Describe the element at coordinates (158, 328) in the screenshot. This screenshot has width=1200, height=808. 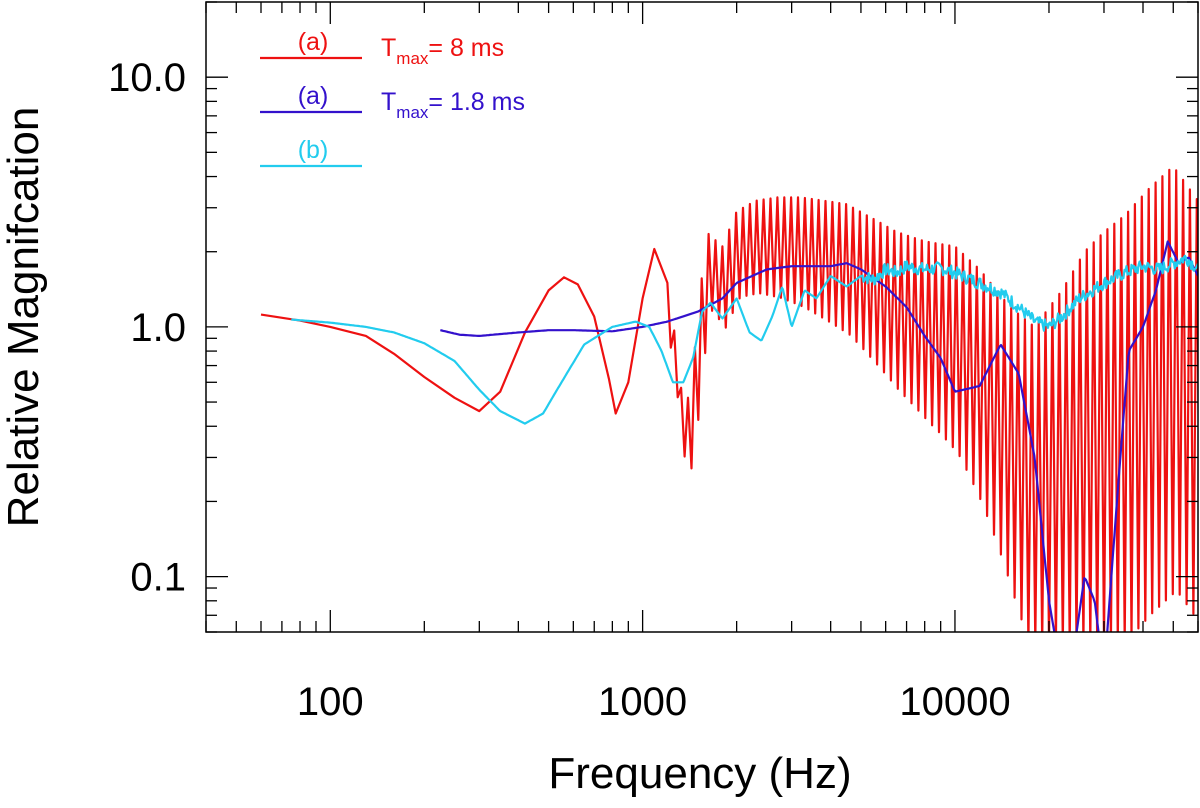
I see `y-tick-label: 1.0` at that location.